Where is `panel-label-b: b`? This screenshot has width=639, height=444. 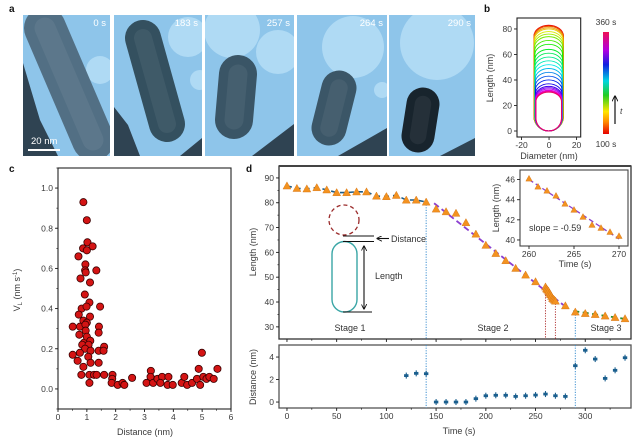
panel-label-b: b is located at coordinates (487, 9).